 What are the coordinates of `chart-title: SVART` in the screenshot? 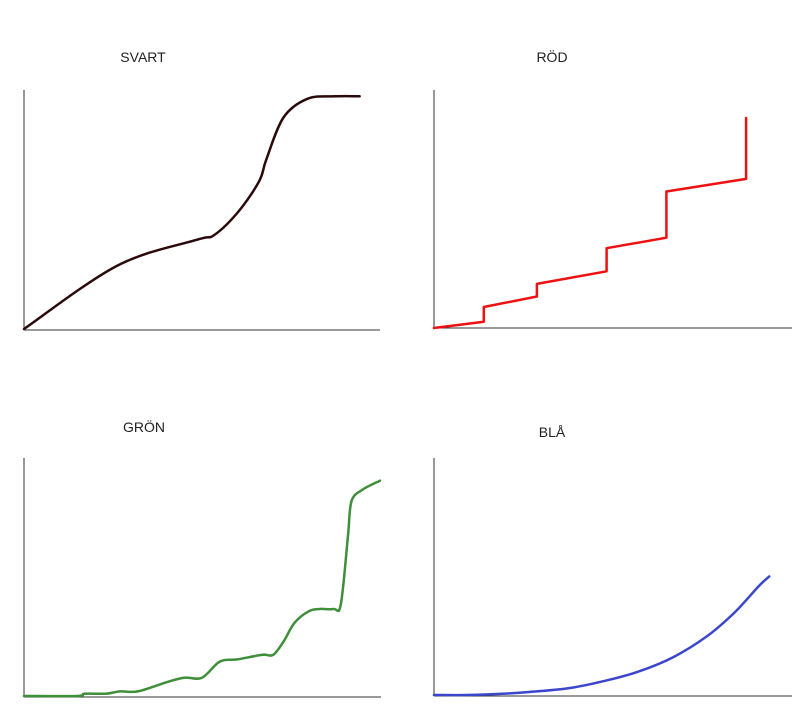 It's located at (143, 57).